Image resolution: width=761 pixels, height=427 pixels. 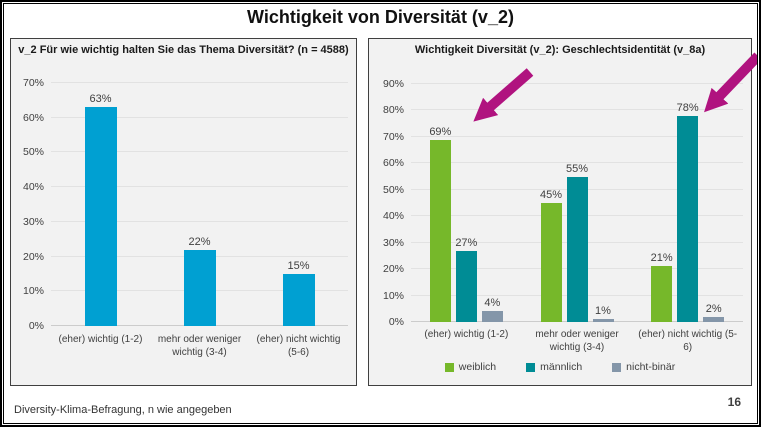 I want to click on bar-value-label: 21%, so click(x=661, y=258).